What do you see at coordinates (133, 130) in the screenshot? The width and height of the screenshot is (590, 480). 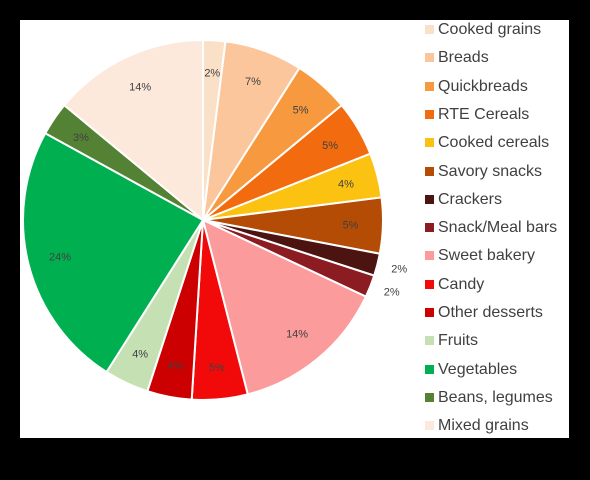 I see `pie-slice-mixed-grains` at bounding box center [133, 130].